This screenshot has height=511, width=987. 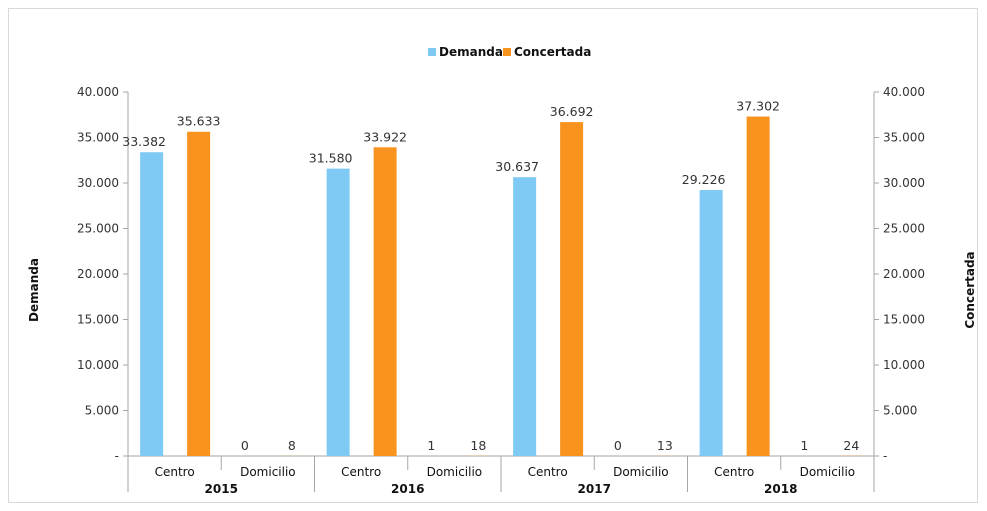 I want to click on y-tick-label: 25.000, so click(x=98, y=229).